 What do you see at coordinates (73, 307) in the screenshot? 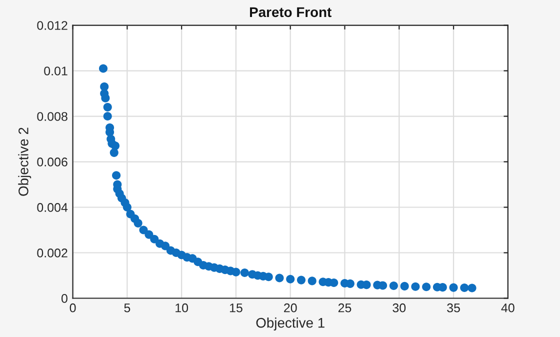
I see `x-tick-label: 0` at bounding box center [73, 307].